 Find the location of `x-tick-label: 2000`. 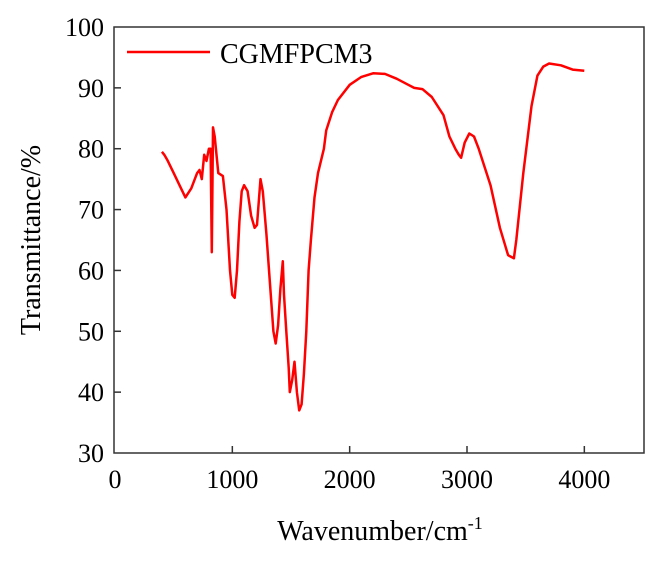

x-tick-label: 2000 is located at coordinates (350, 479).